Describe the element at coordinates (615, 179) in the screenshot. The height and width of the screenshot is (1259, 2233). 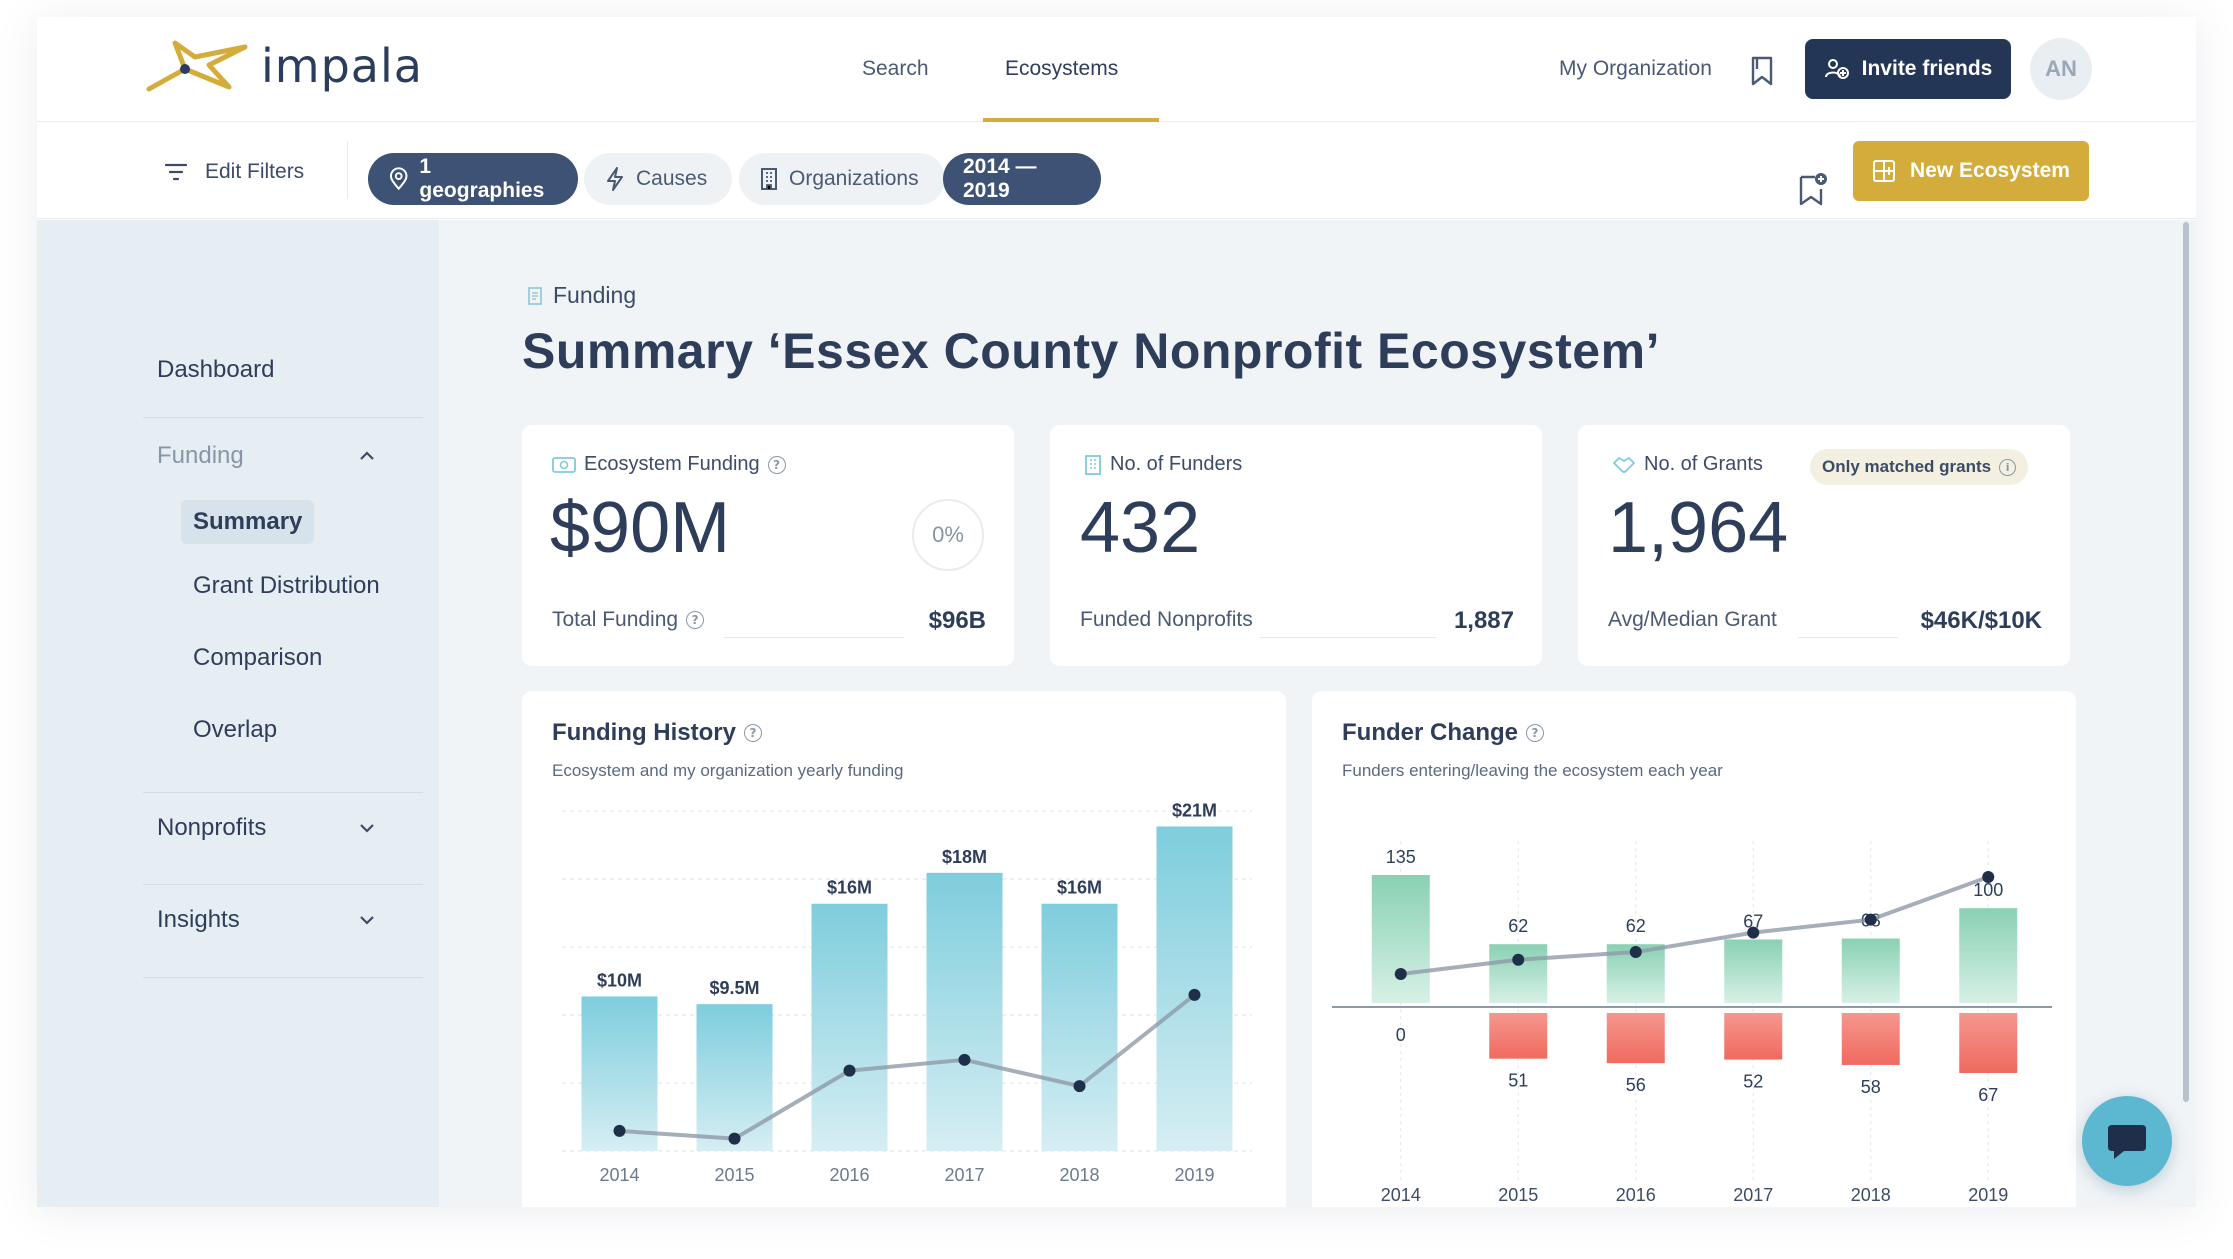
I see `bolt-icon` at that location.